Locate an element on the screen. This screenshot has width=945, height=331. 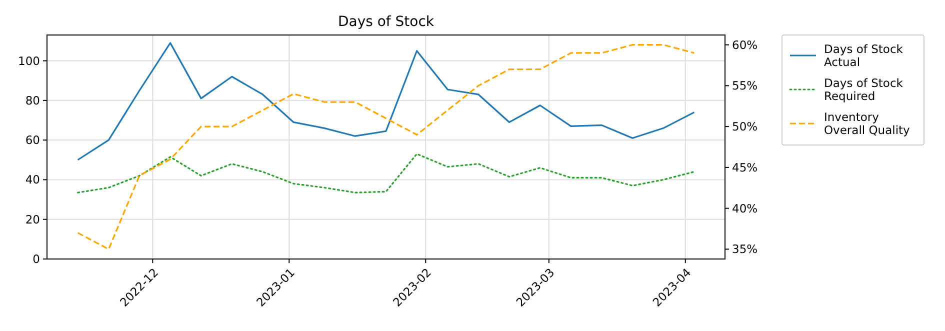
legend-label: Inventory Overall Quality is located at coordinates (867, 123).